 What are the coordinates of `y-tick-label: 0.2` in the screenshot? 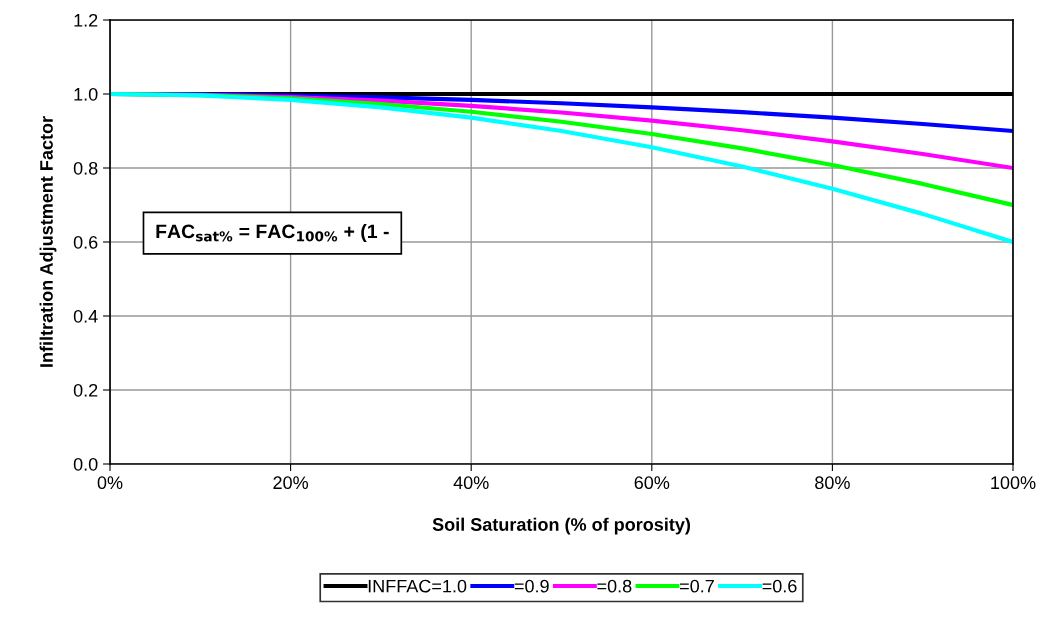 It's located at (85, 390).